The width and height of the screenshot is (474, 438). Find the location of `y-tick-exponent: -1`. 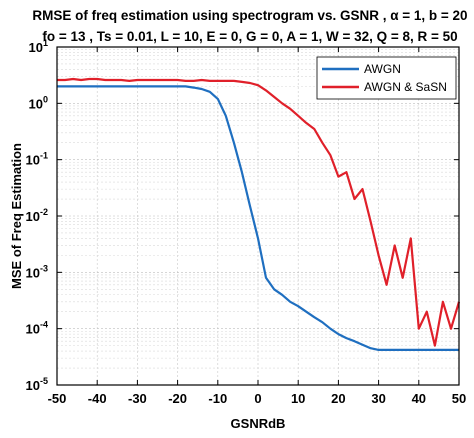

y-tick-exponent: -1 is located at coordinates (44, 156).